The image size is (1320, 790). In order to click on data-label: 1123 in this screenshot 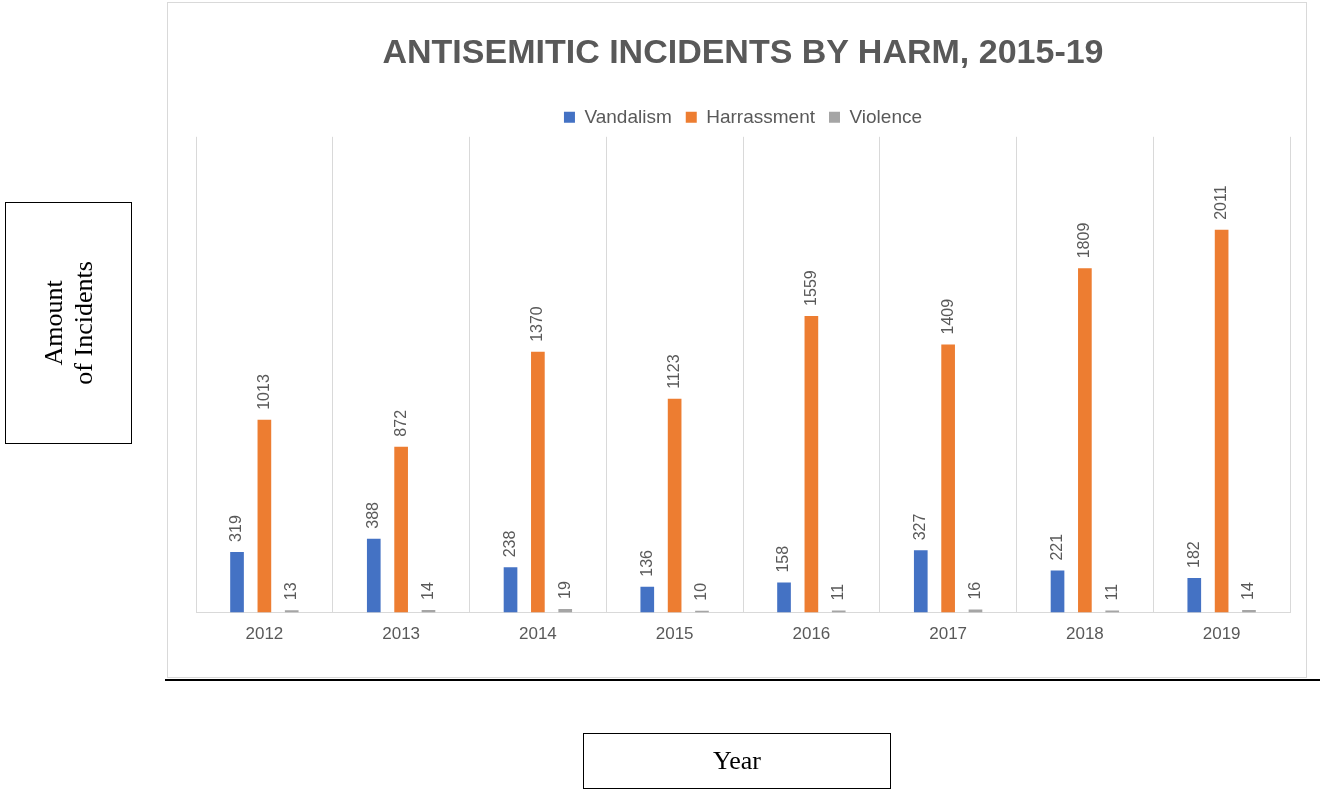, I will do `click(674, 371)`.